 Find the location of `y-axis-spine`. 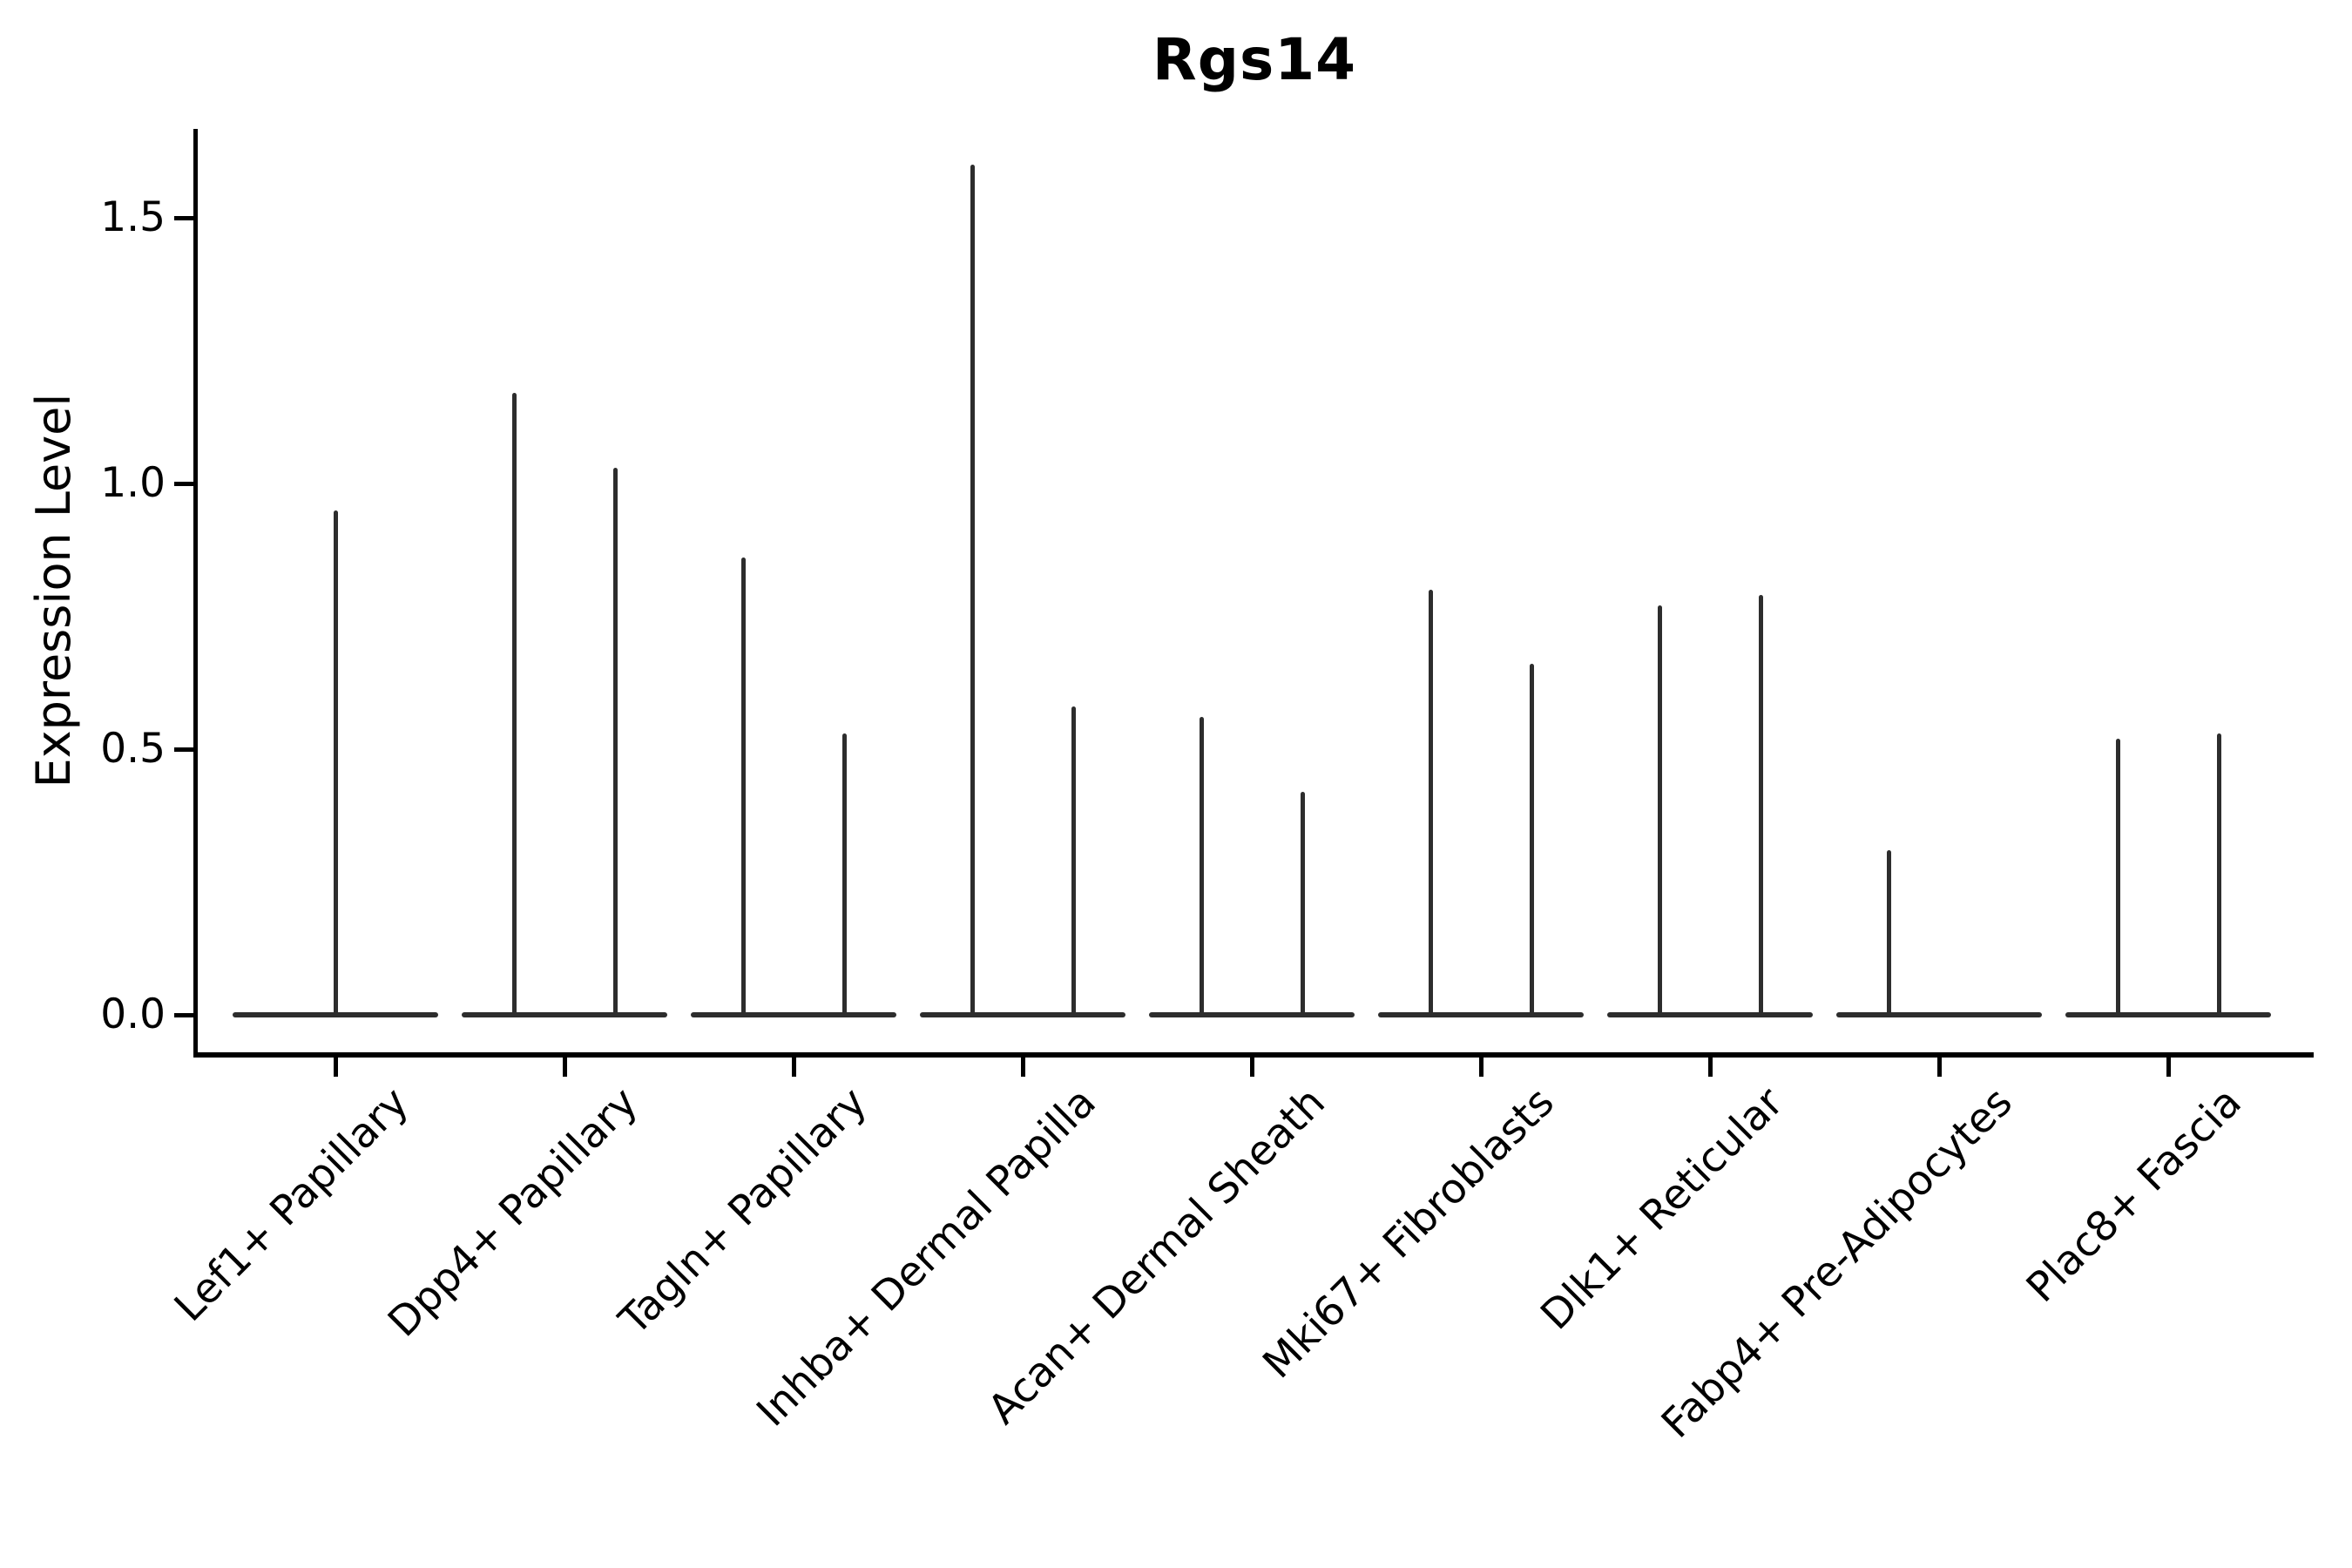

y-axis-spine is located at coordinates (195, 593).